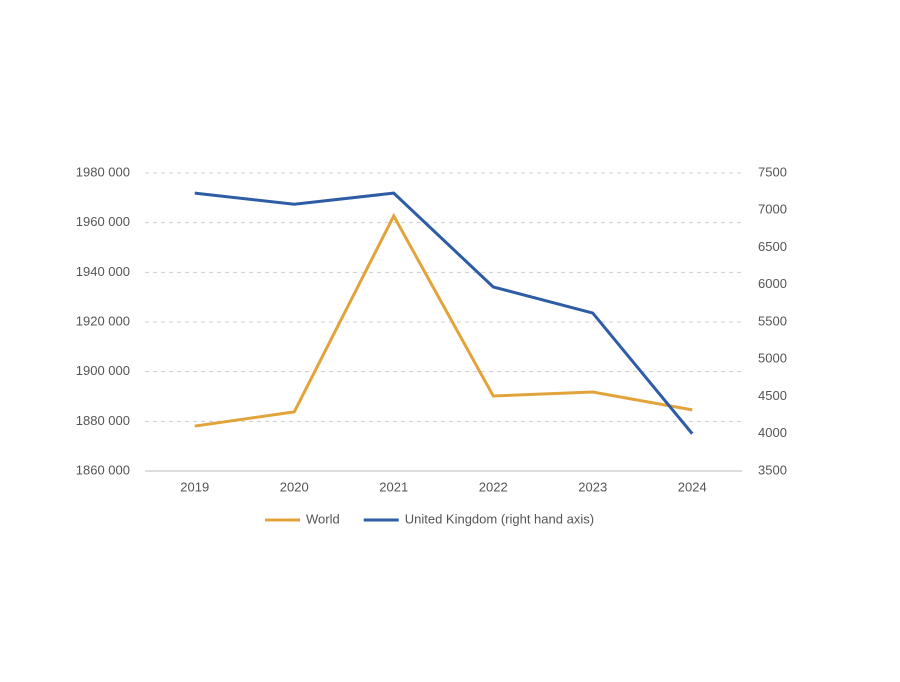 The width and height of the screenshot is (900, 682). Describe the element at coordinates (493, 486) in the screenshot. I see `x-tick-label: 2022` at that location.